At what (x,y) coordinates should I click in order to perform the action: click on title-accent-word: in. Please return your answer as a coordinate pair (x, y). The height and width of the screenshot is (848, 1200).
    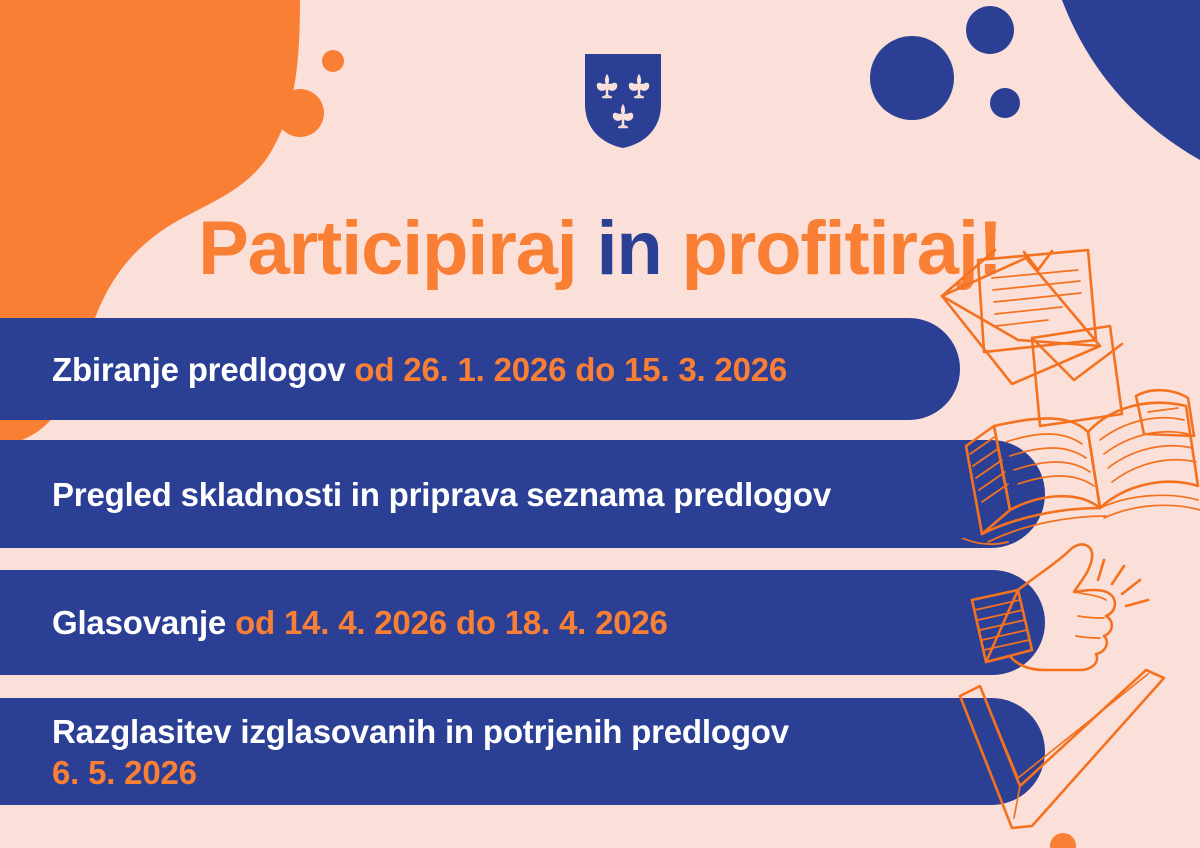
    Looking at the image, I should click on (629, 248).